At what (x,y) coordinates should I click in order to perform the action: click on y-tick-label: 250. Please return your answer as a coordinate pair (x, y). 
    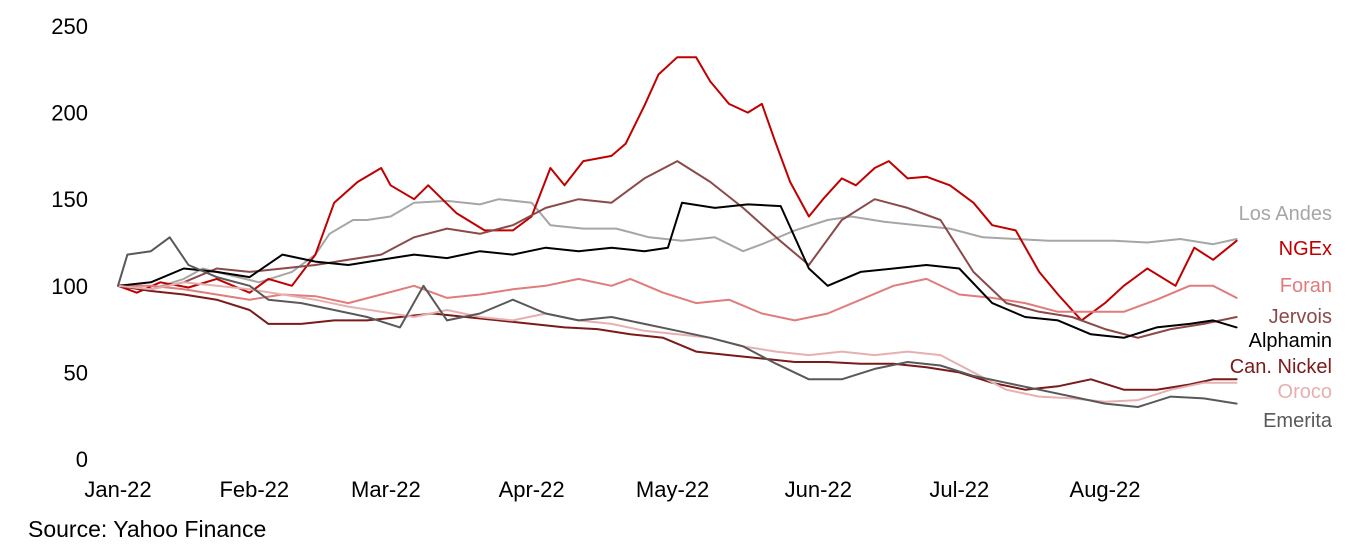
    Looking at the image, I should click on (69, 26).